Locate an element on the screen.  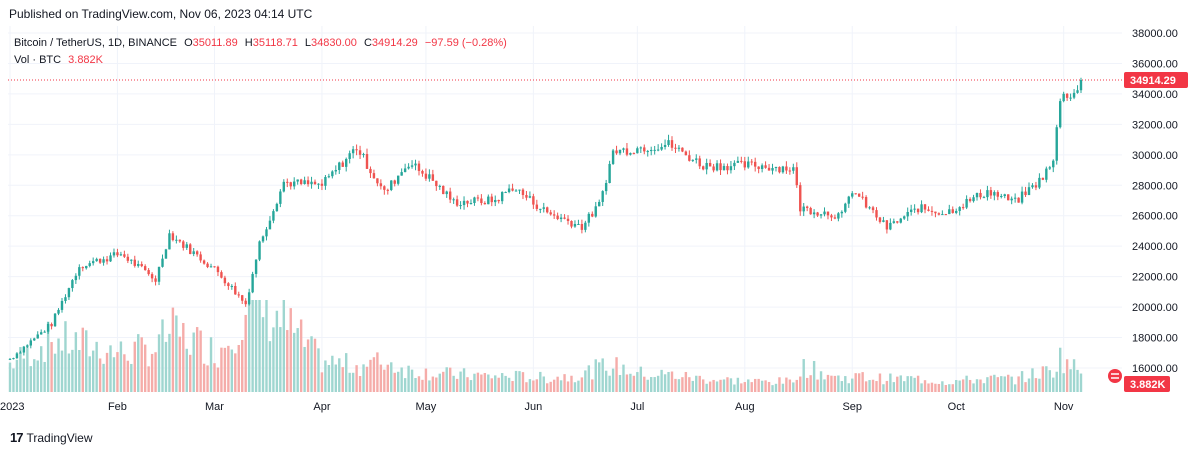
volume-title: Vol · BTC is located at coordinates (38, 60).